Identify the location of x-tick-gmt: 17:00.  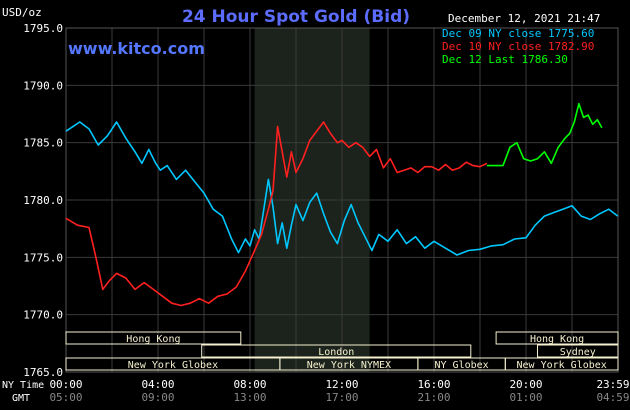
(341, 397).